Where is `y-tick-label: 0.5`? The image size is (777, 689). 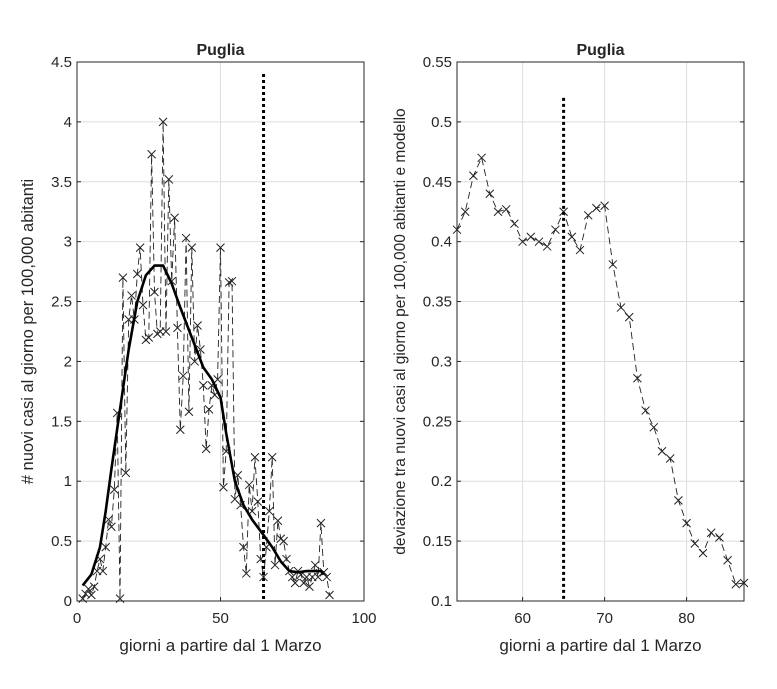
y-tick-label: 0.5 is located at coordinates (441, 122).